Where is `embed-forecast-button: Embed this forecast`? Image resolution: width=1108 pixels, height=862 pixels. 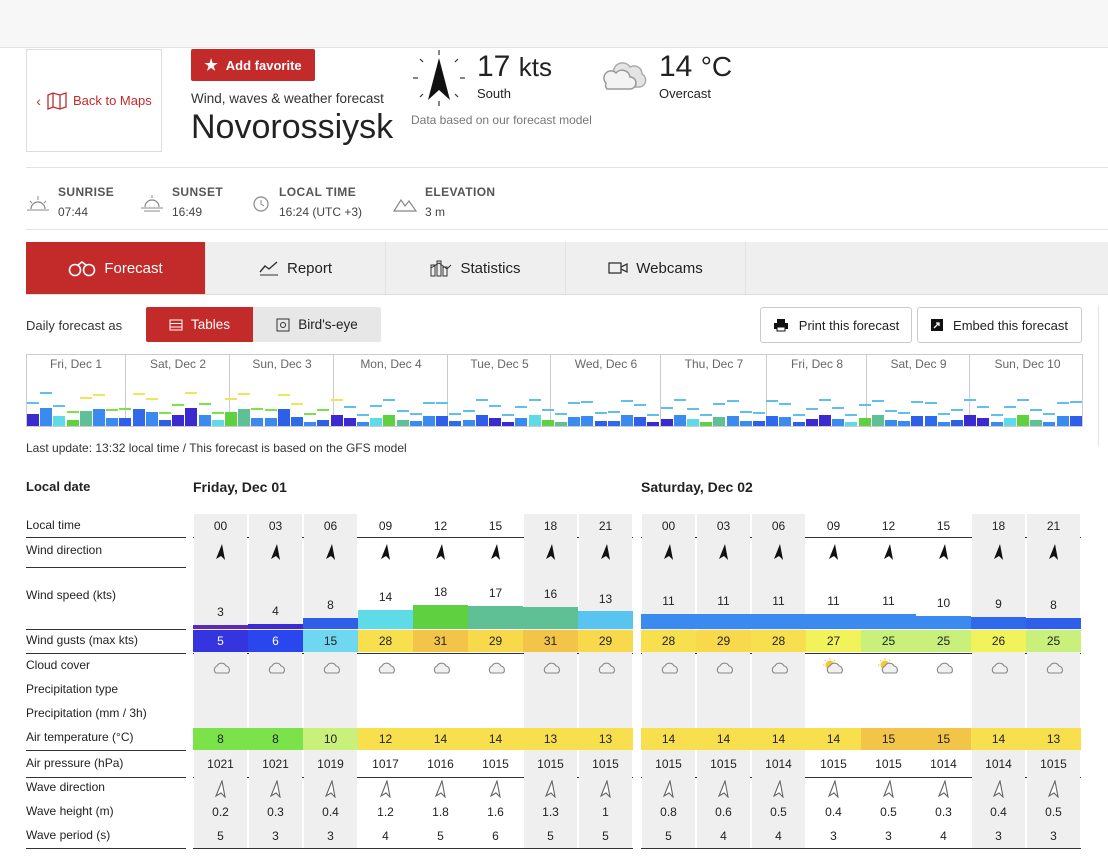 embed-forecast-button: Embed this forecast is located at coordinates (999, 325).